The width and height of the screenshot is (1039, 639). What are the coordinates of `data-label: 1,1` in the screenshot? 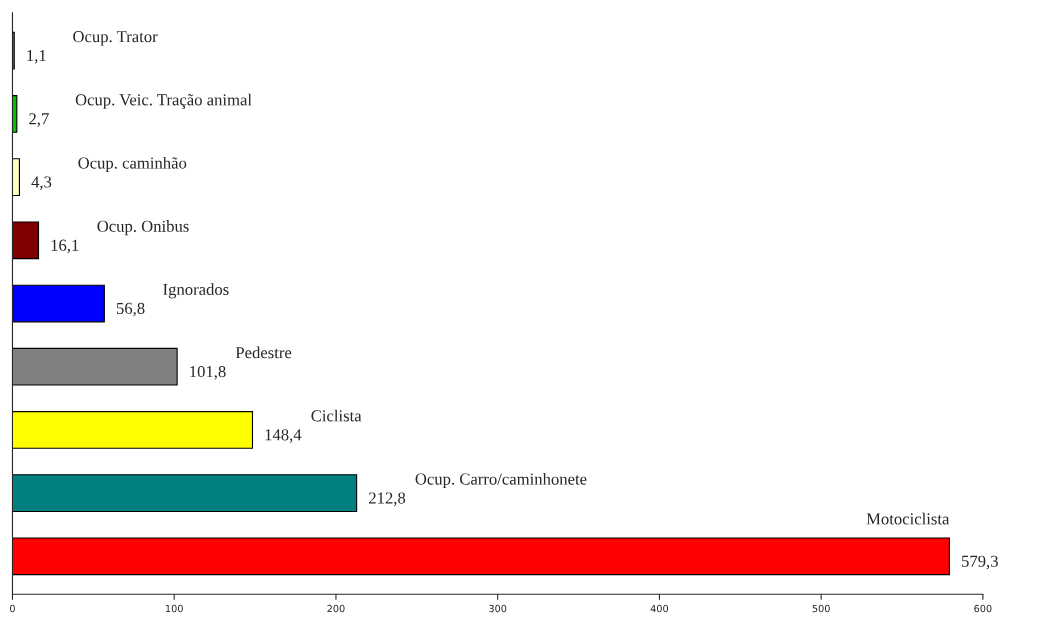 It's located at (36, 57).